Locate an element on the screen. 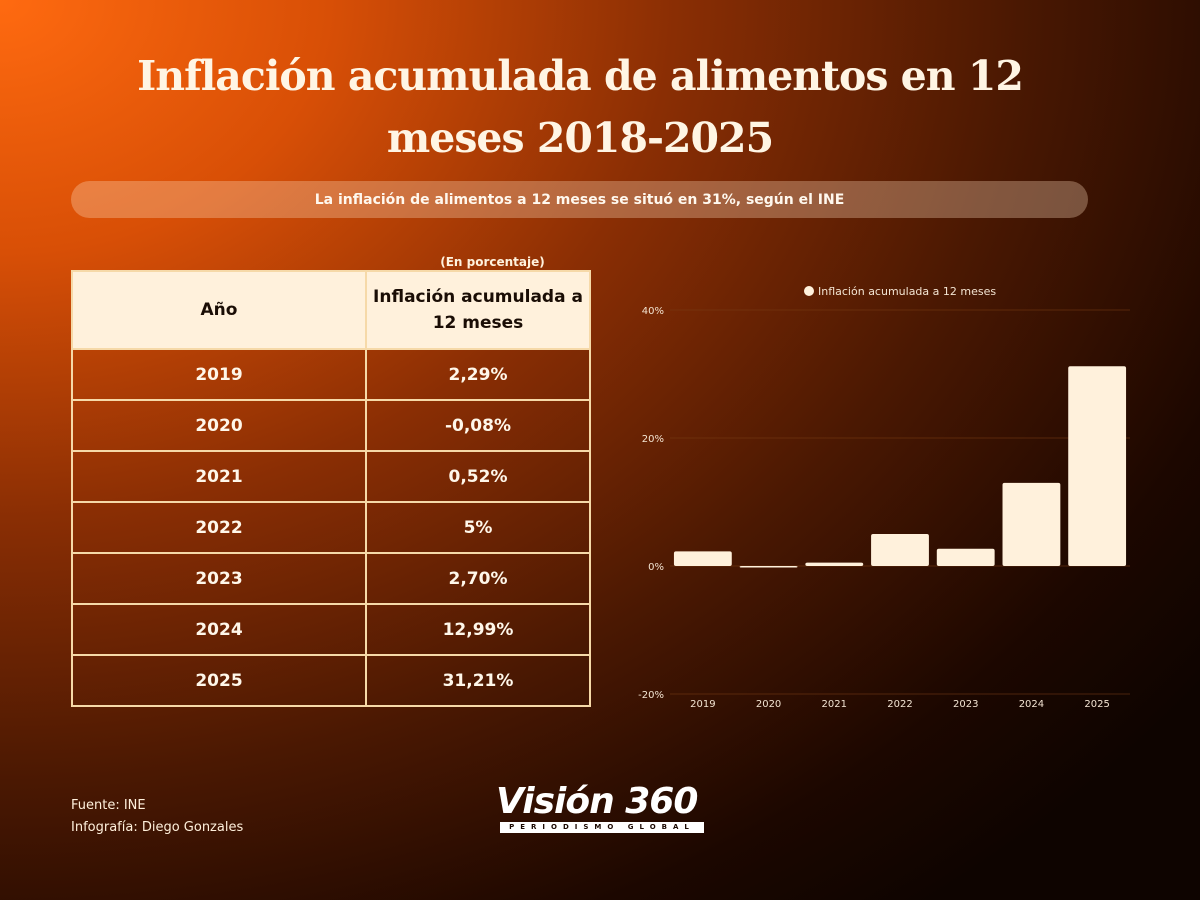 This screenshot has height=900, width=1200. value-cell: -0,08% is located at coordinates (478, 425).